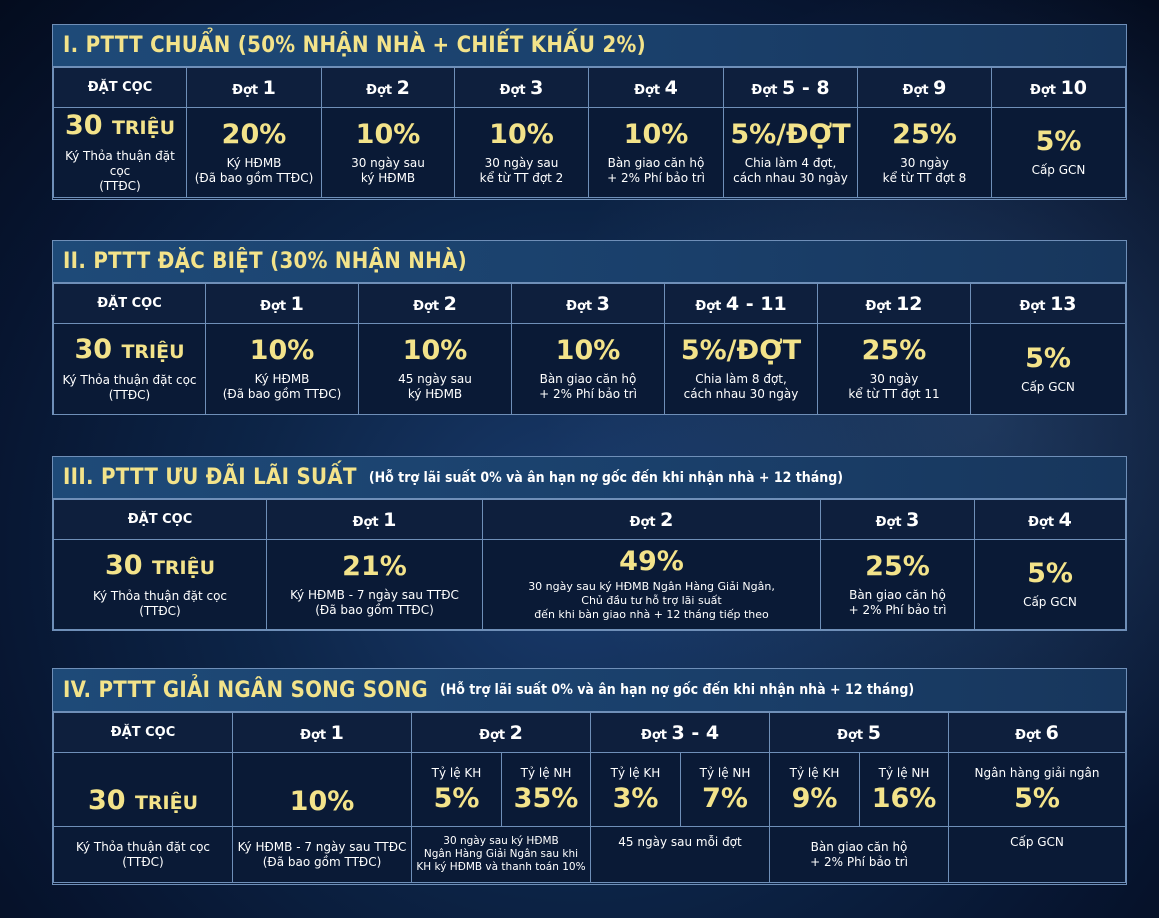 Image resolution: width=1159 pixels, height=918 pixels. I want to click on batch-note: Chia làm 8 đợt, cách nhau 30 ngày, so click(741, 386).